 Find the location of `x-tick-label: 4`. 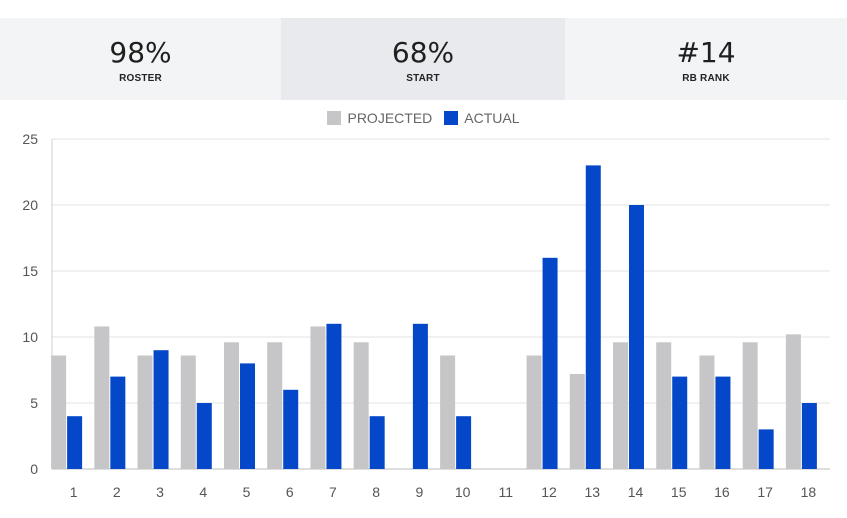

x-tick-label: 4 is located at coordinates (203, 492).